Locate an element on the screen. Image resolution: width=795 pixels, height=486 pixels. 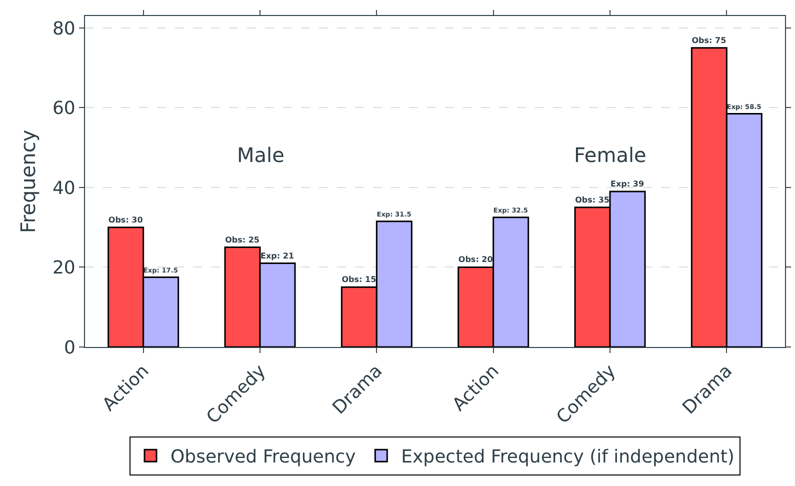
legend-label: Expected Frequency (if independent) is located at coordinates (567, 457).